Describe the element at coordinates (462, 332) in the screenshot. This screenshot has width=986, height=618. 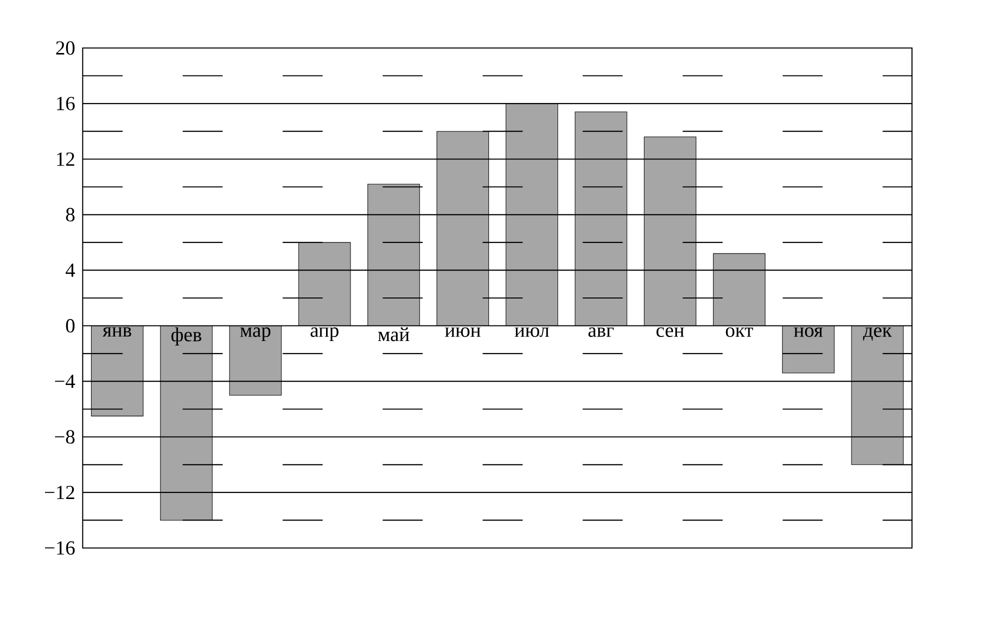
I see `x-tick-label: июн` at that location.